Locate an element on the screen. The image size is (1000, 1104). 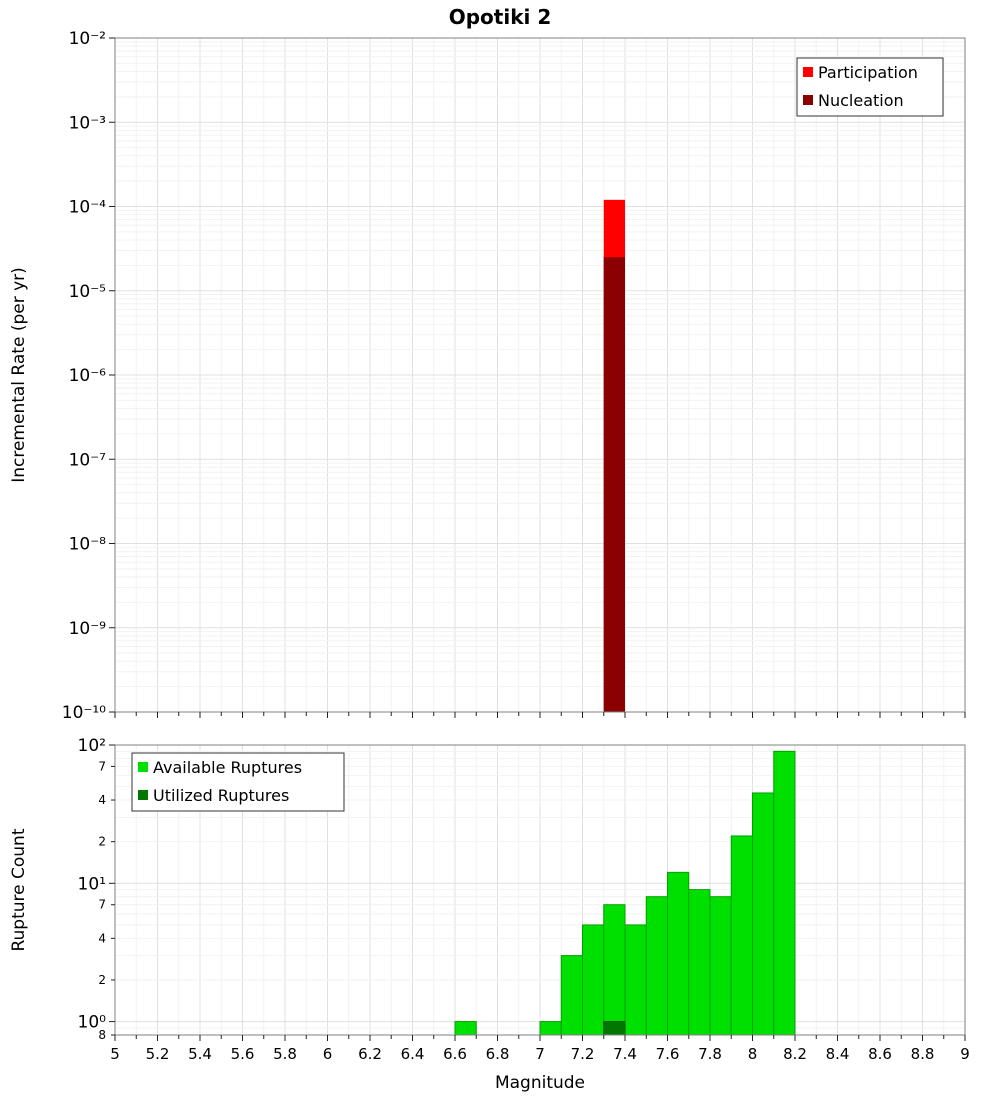
bar-nucleation is located at coordinates (614, 484).